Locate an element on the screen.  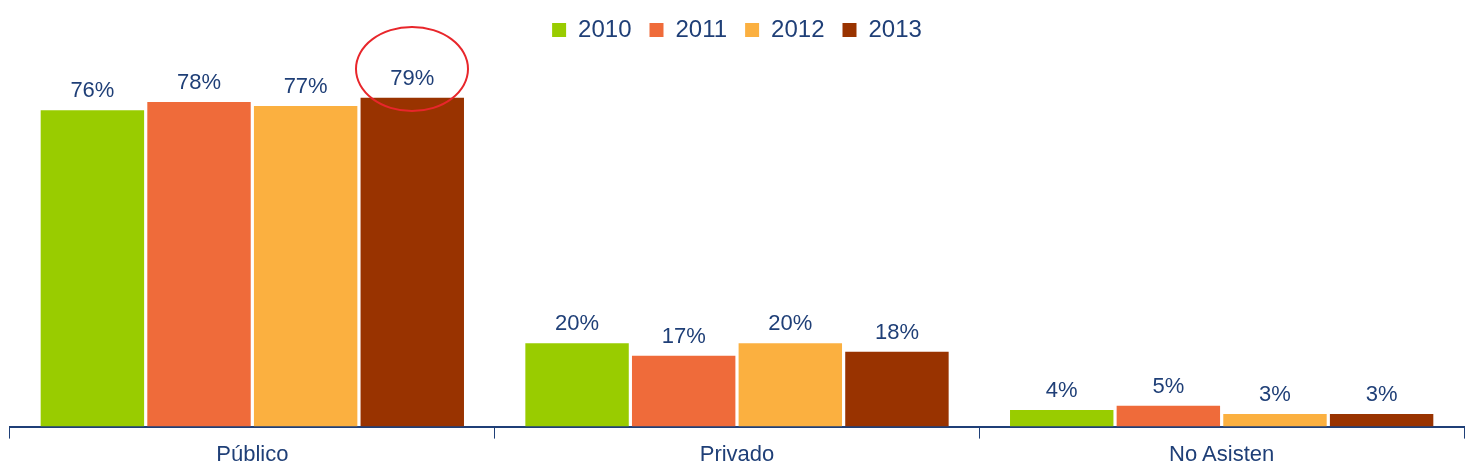
data-label: 77% is located at coordinates (305, 86).